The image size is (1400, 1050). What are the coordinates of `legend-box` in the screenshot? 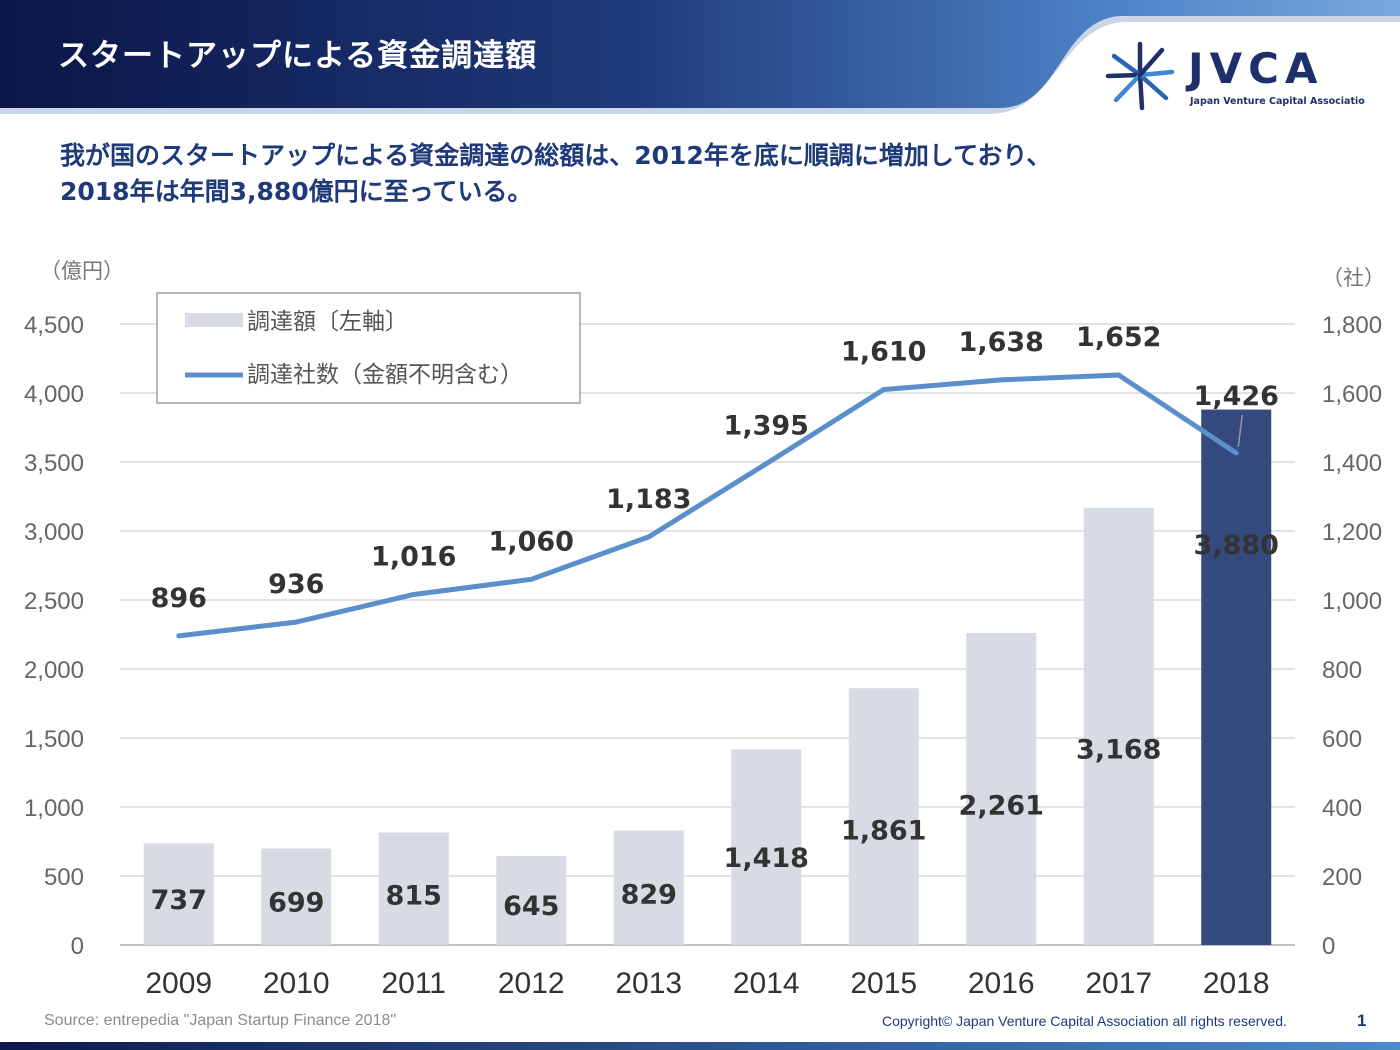 It's located at (368, 348).